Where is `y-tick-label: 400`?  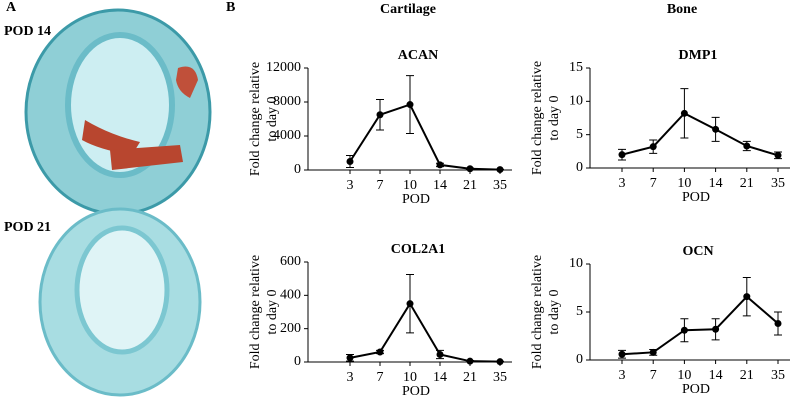
y-tick-label: 400 is located at coordinates (290, 295).